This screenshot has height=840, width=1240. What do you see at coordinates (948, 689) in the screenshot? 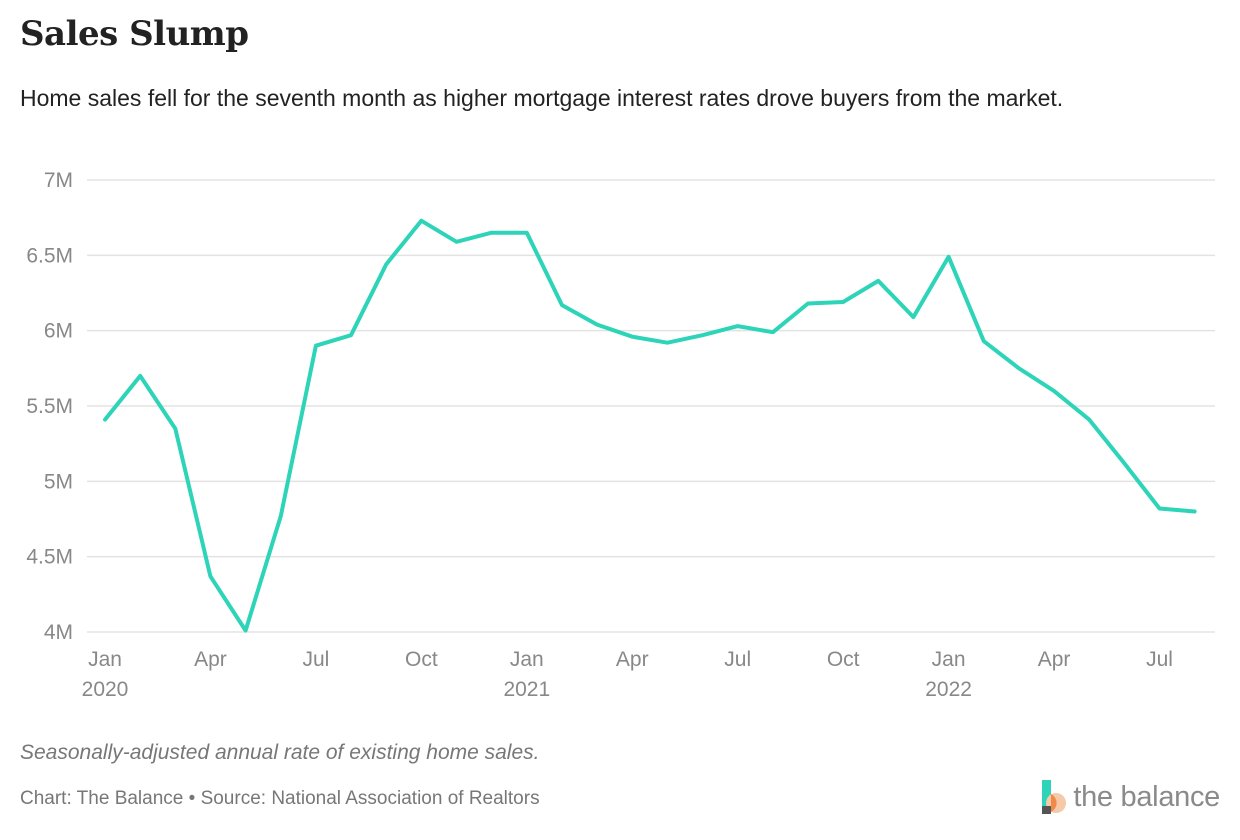
I see `x-tick-year-label: 2022` at bounding box center [948, 689].